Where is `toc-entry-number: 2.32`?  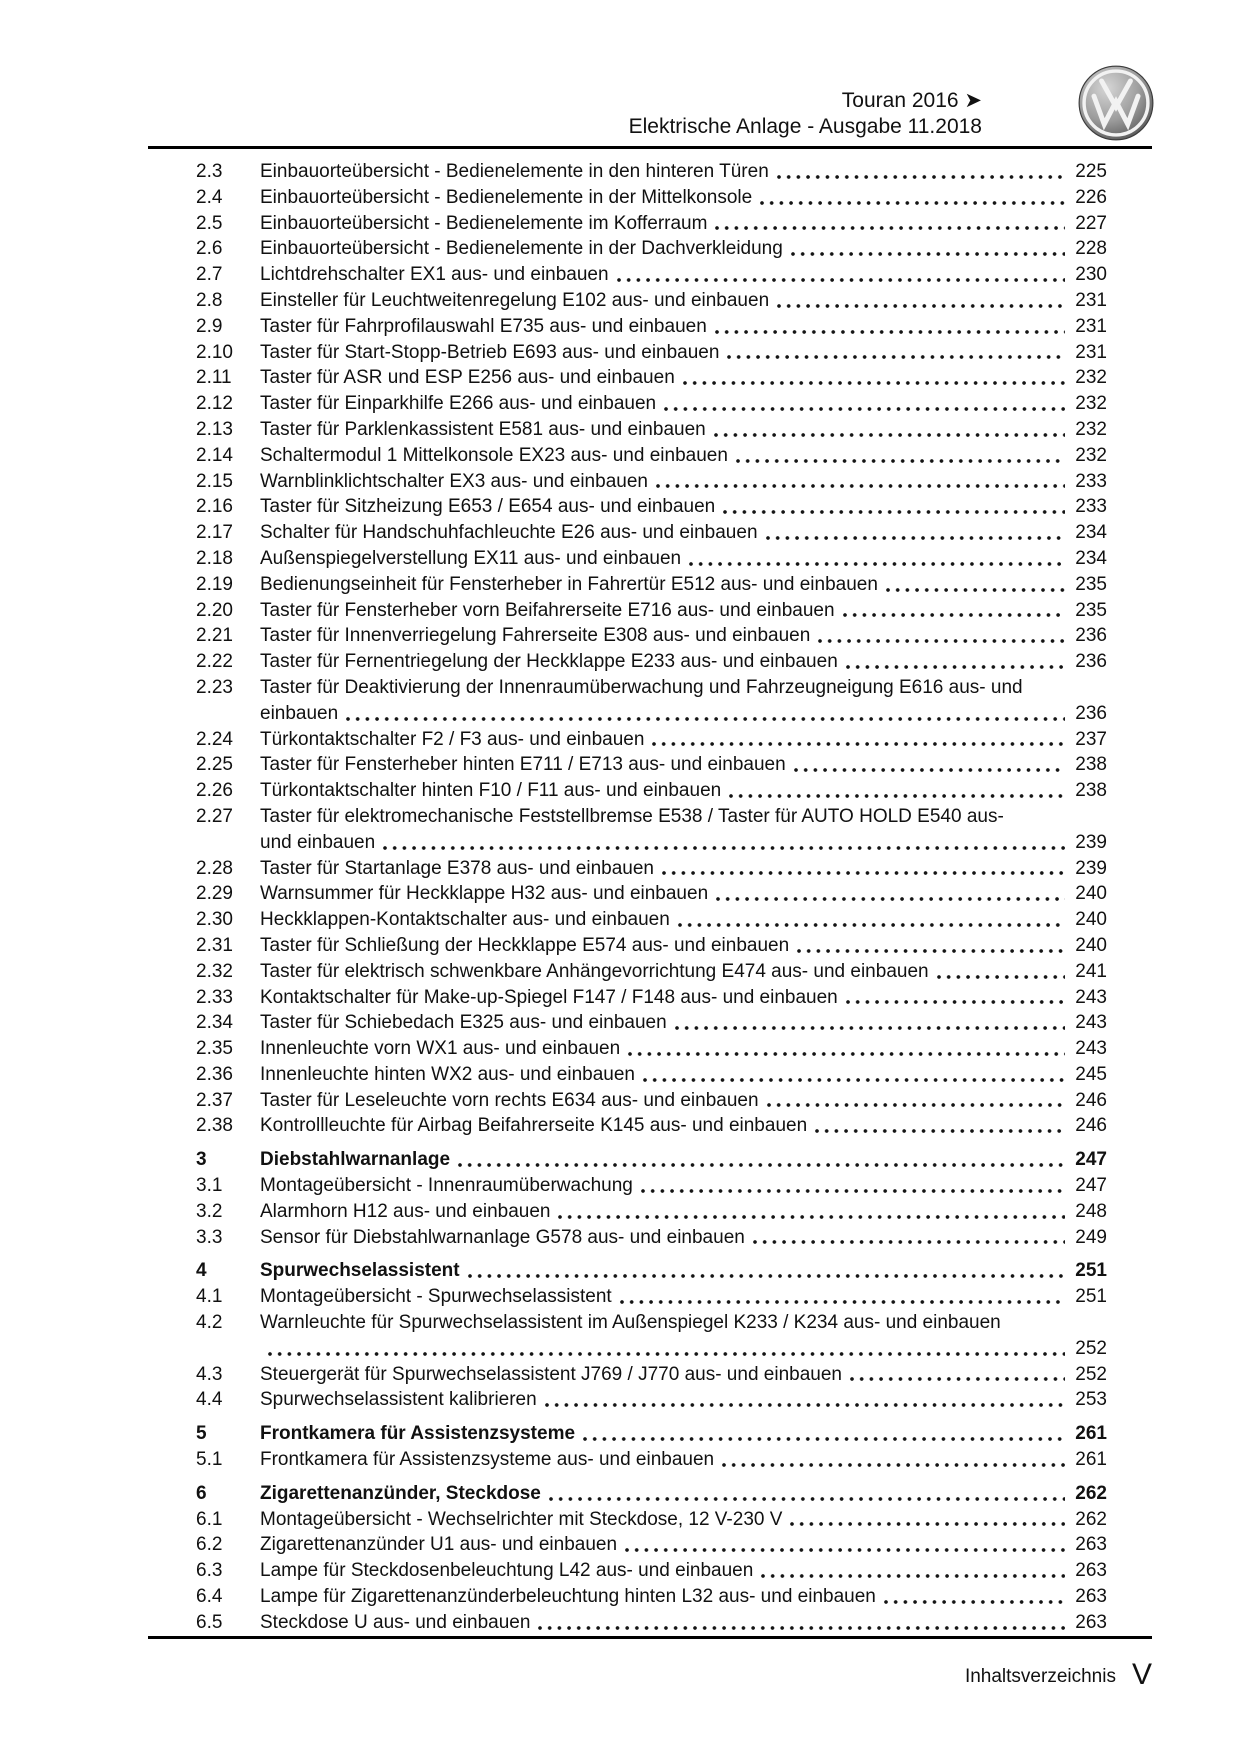 toc-entry-number: 2.32 is located at coordinates (214, 971).